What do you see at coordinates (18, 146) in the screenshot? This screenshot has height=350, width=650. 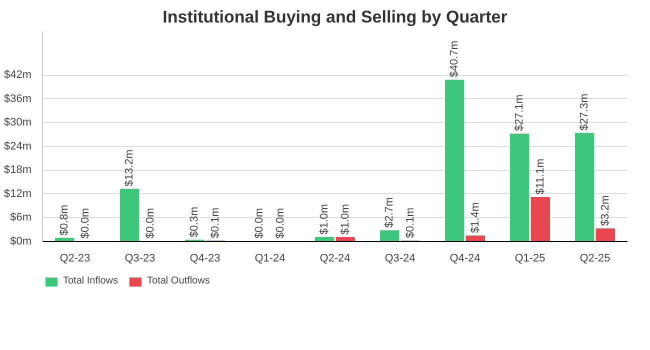 I see `y-tick-label: $24m` at bounding box center [18, 146].